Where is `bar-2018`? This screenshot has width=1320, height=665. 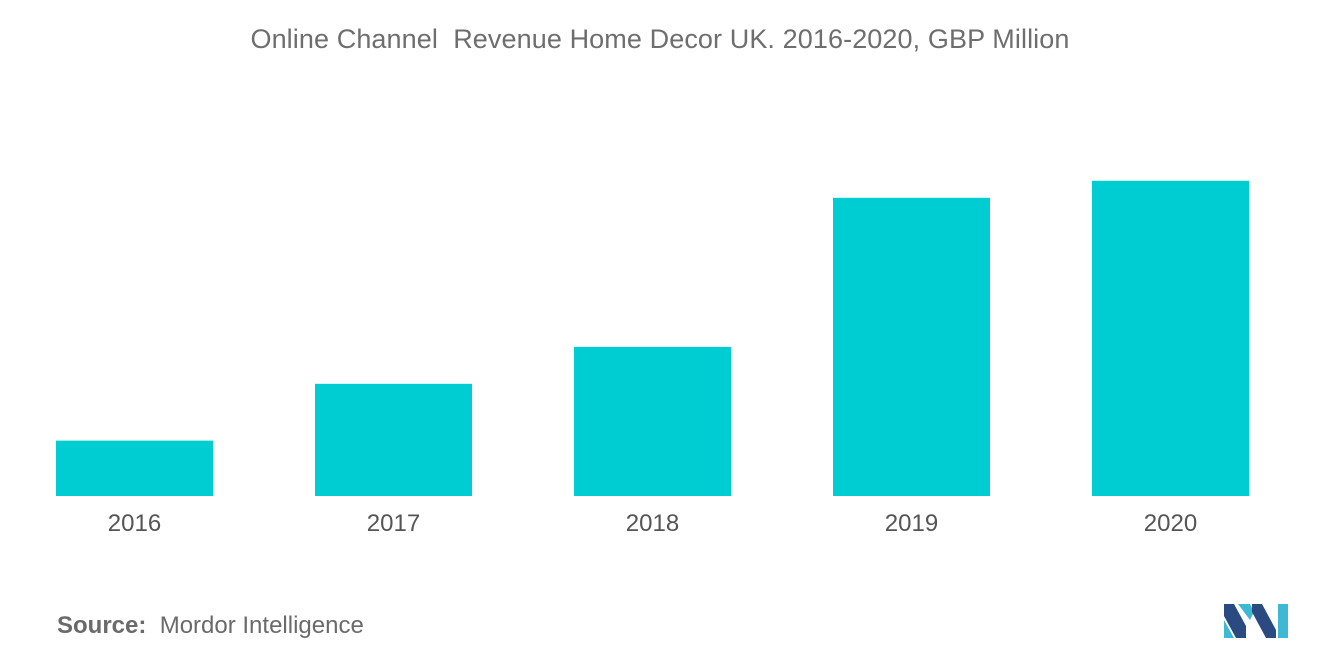 bar-2018 is located at coordinates (652, 421).